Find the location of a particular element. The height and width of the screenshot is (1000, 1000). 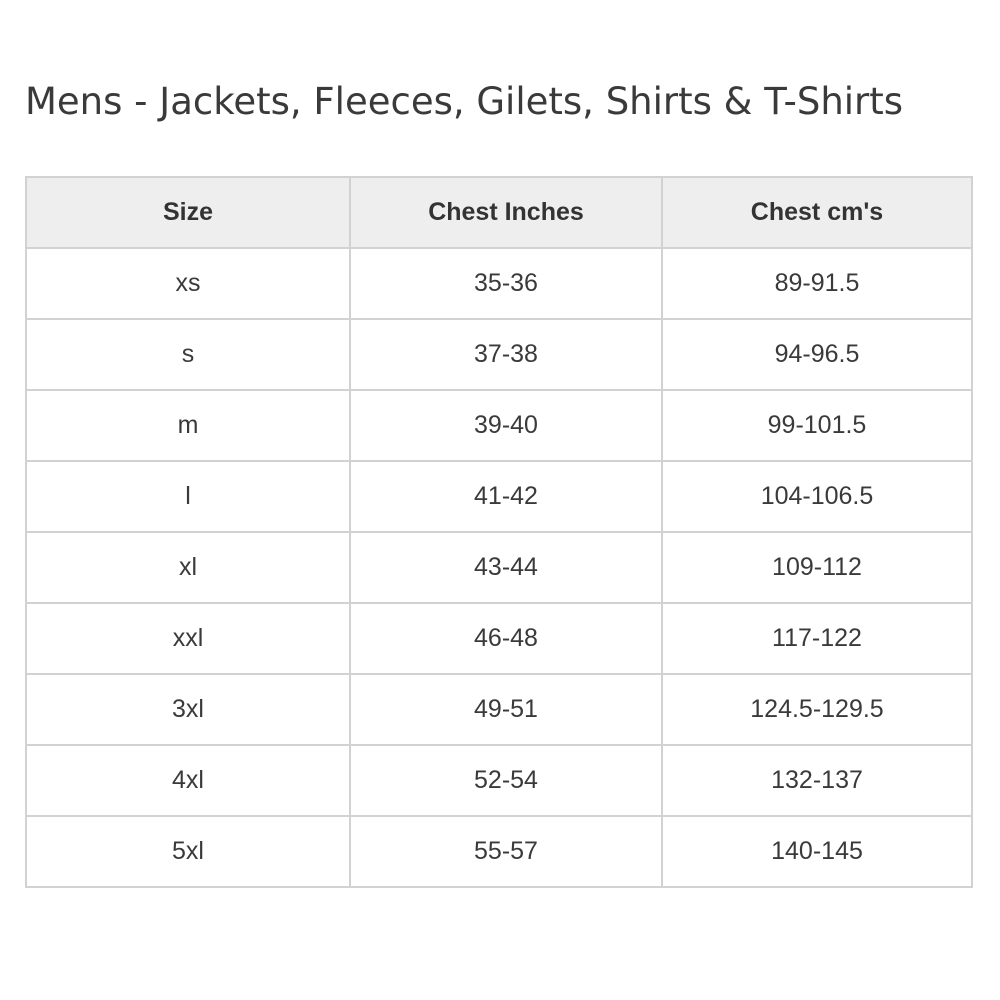

cell-chest-inches: 41-42 is located at coordinates (506, 496).